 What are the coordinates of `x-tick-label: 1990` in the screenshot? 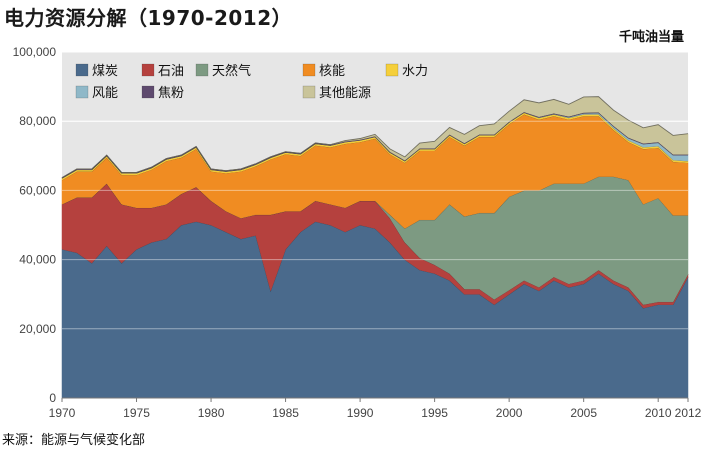 It's located at (360, 413).